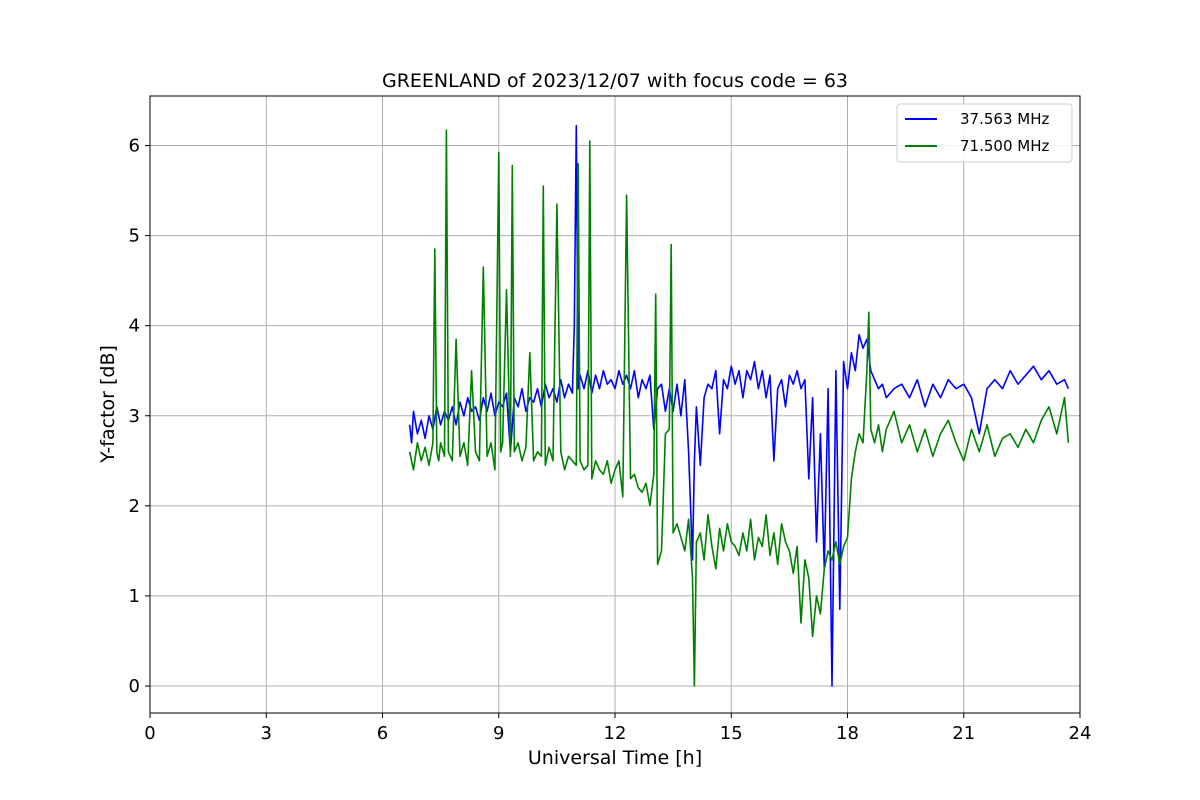  What do you see at coordinates (134, 686) in the screenshot?
I see `y-tick-label: 0` at bounding box center [134, 686].